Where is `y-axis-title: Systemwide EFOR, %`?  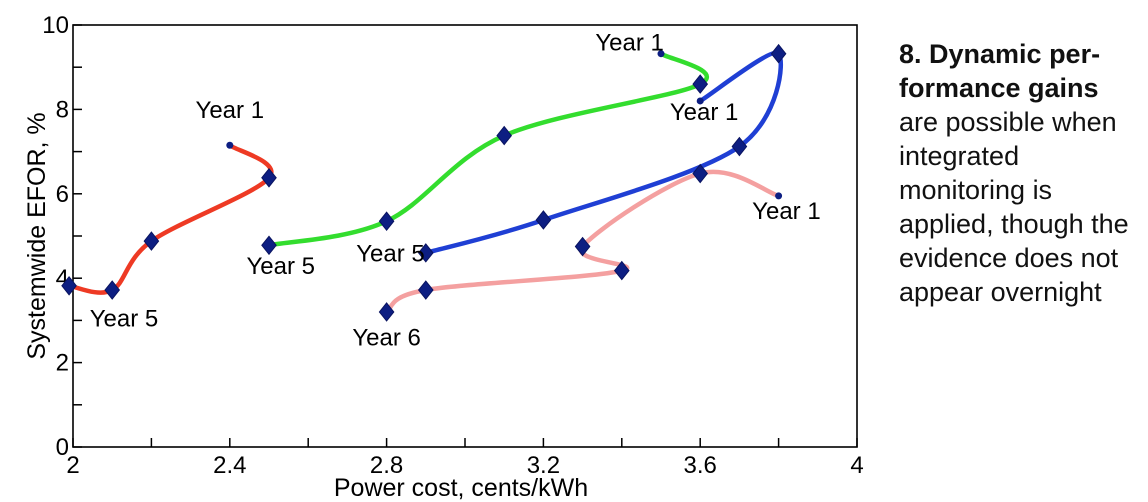 y-axis-title: Systemwide EFOR, % is located at coordinates (37, 235).